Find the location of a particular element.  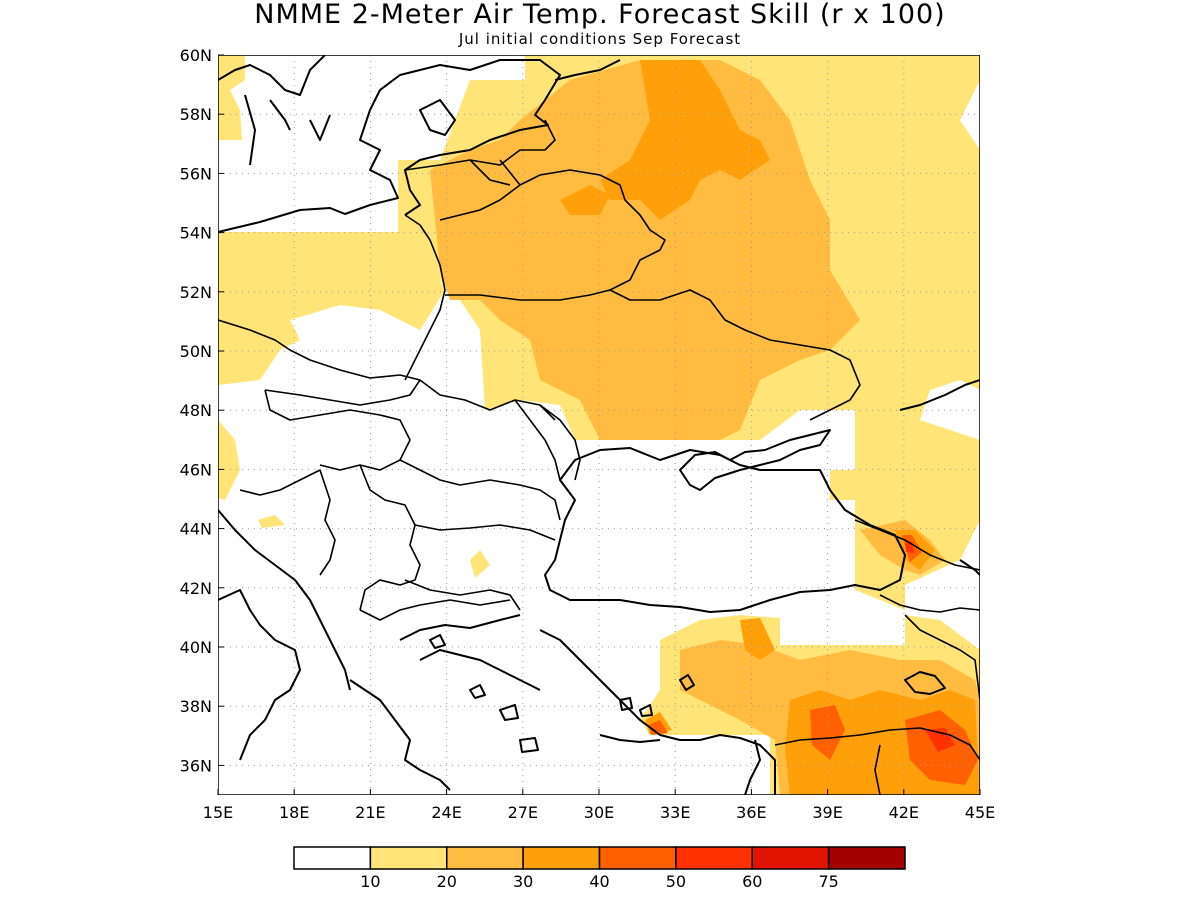

lat-tick-label: 38N is located at coordinates (196, 706).